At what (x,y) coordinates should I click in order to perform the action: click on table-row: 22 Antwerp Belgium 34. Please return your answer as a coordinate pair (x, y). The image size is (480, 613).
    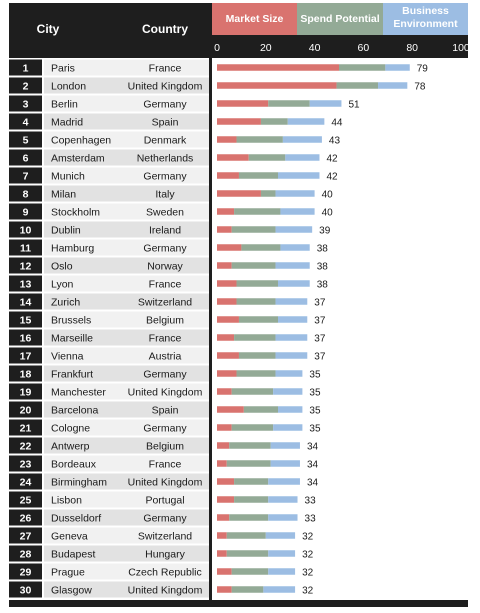
    Looking at the image, I should click on (164, 445).